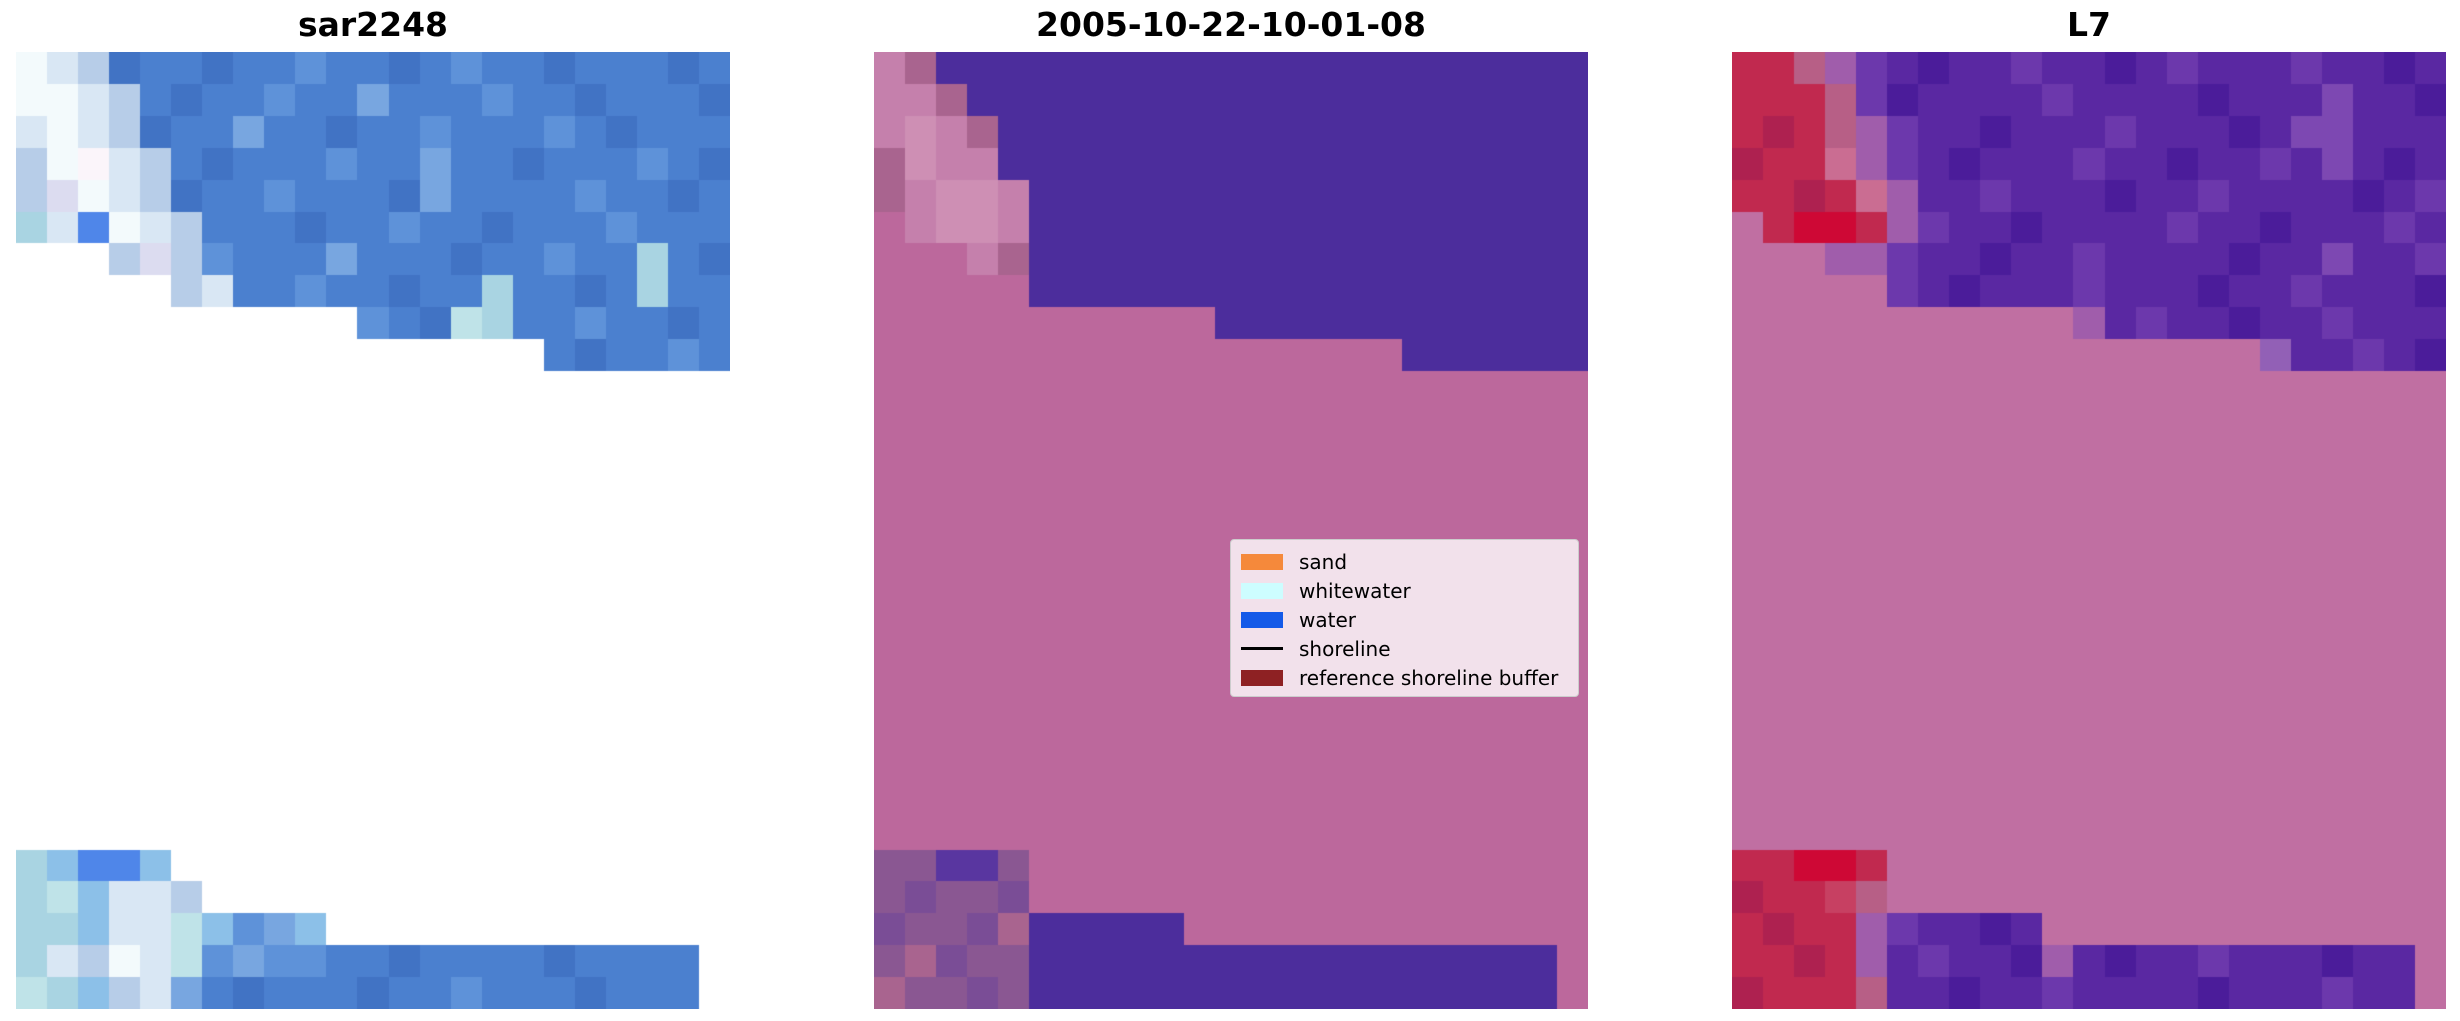  I want to click on legend-item-sand: sand, so click(1409, 561).